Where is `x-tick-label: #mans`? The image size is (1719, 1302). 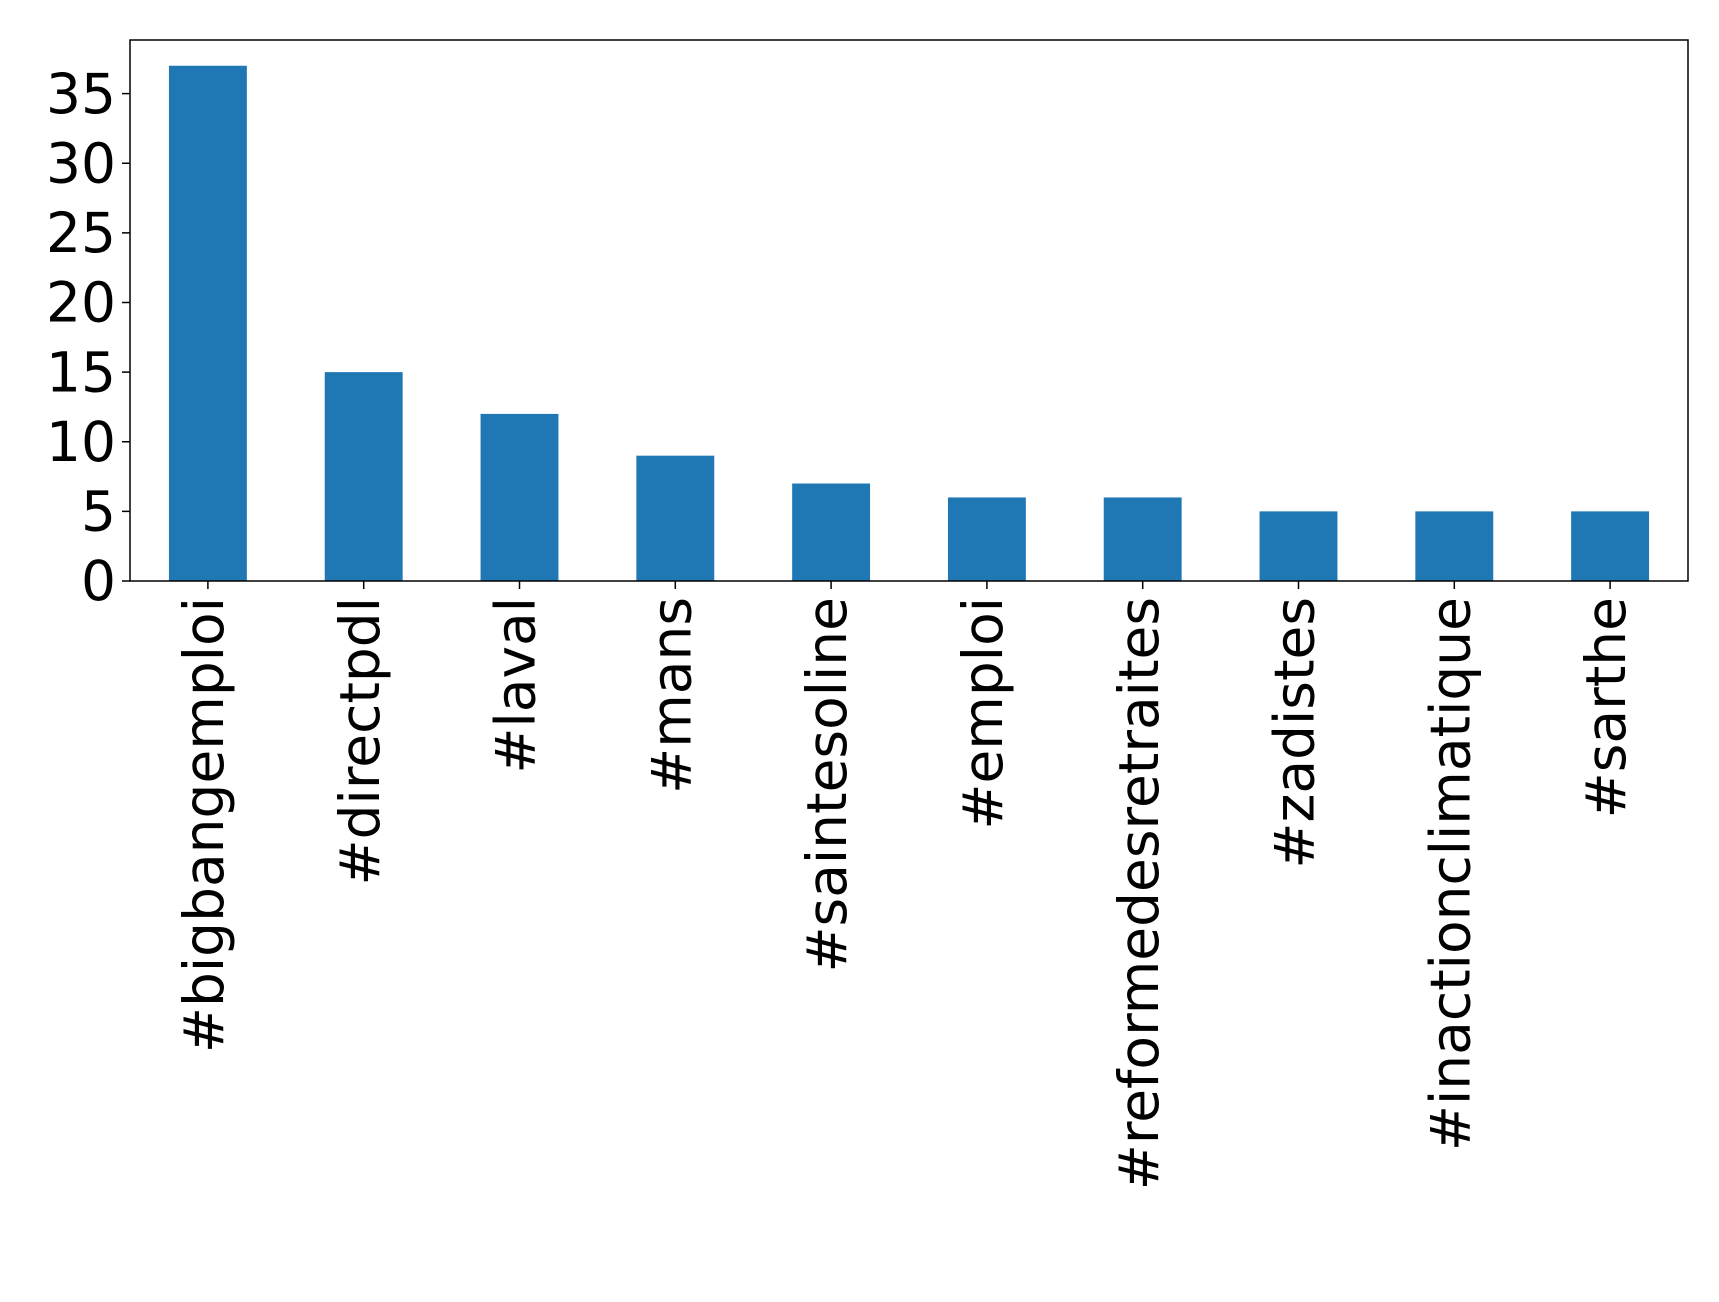 x-tick-label: #mans is located at coordinates (671, 695).